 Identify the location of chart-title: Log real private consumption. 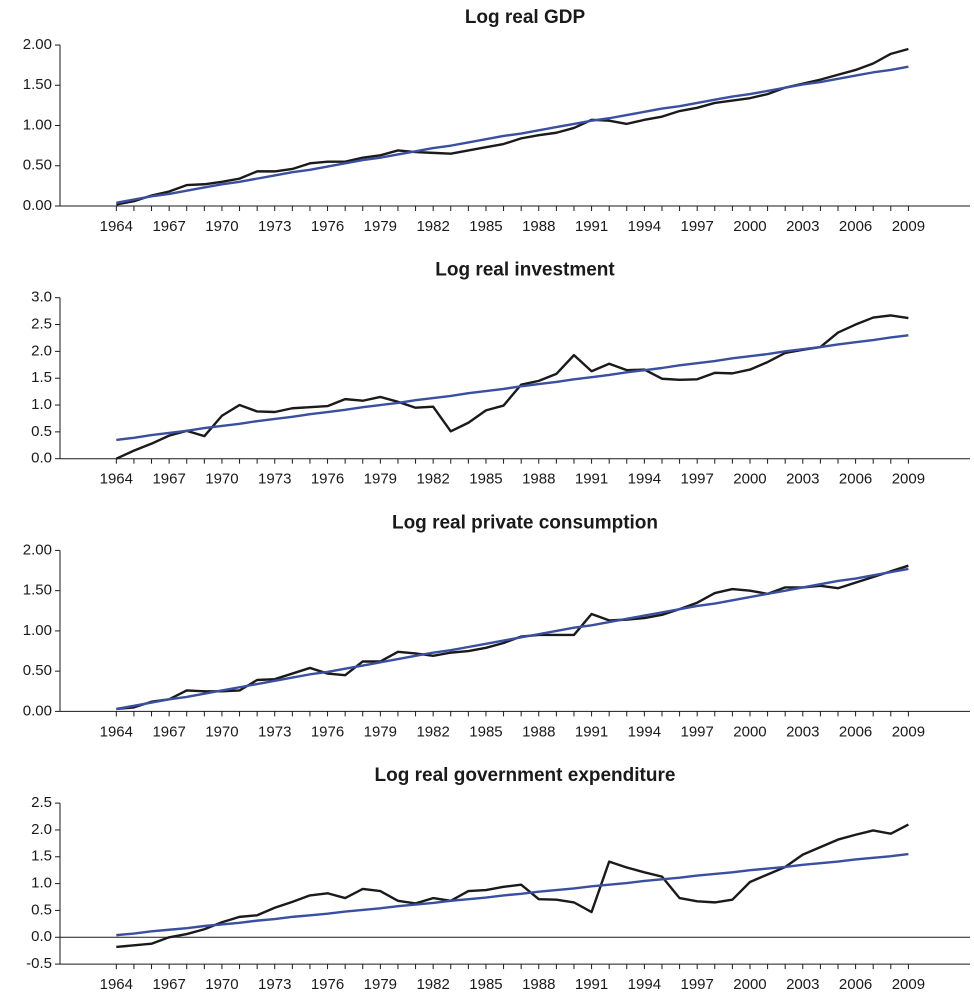
(525, 522).